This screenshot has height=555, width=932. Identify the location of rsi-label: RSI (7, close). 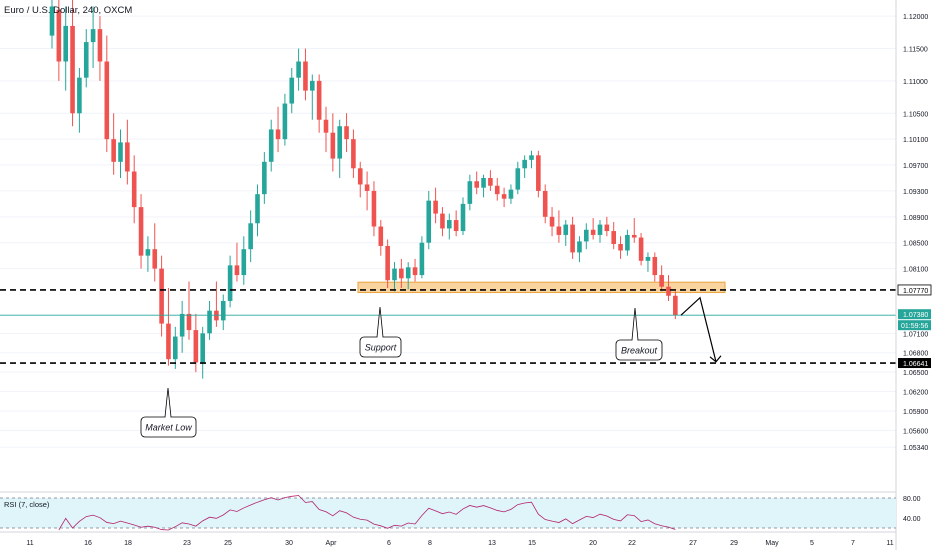
(27, 504).